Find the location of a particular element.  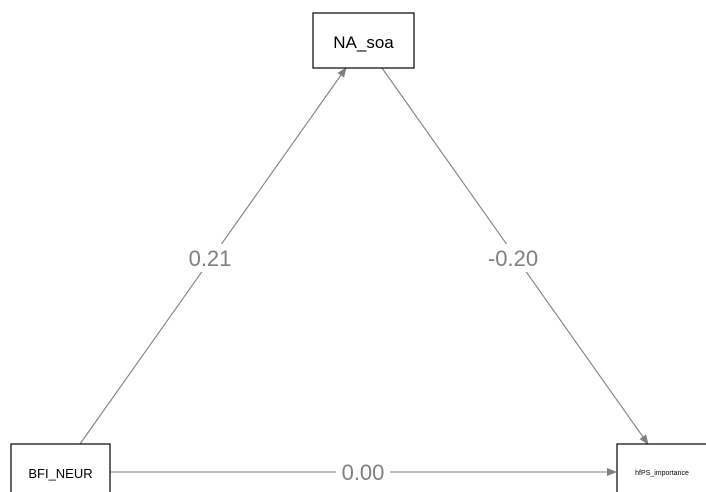

node-predictor-label: BFI_NEUR is located at coordinates (60, 473).